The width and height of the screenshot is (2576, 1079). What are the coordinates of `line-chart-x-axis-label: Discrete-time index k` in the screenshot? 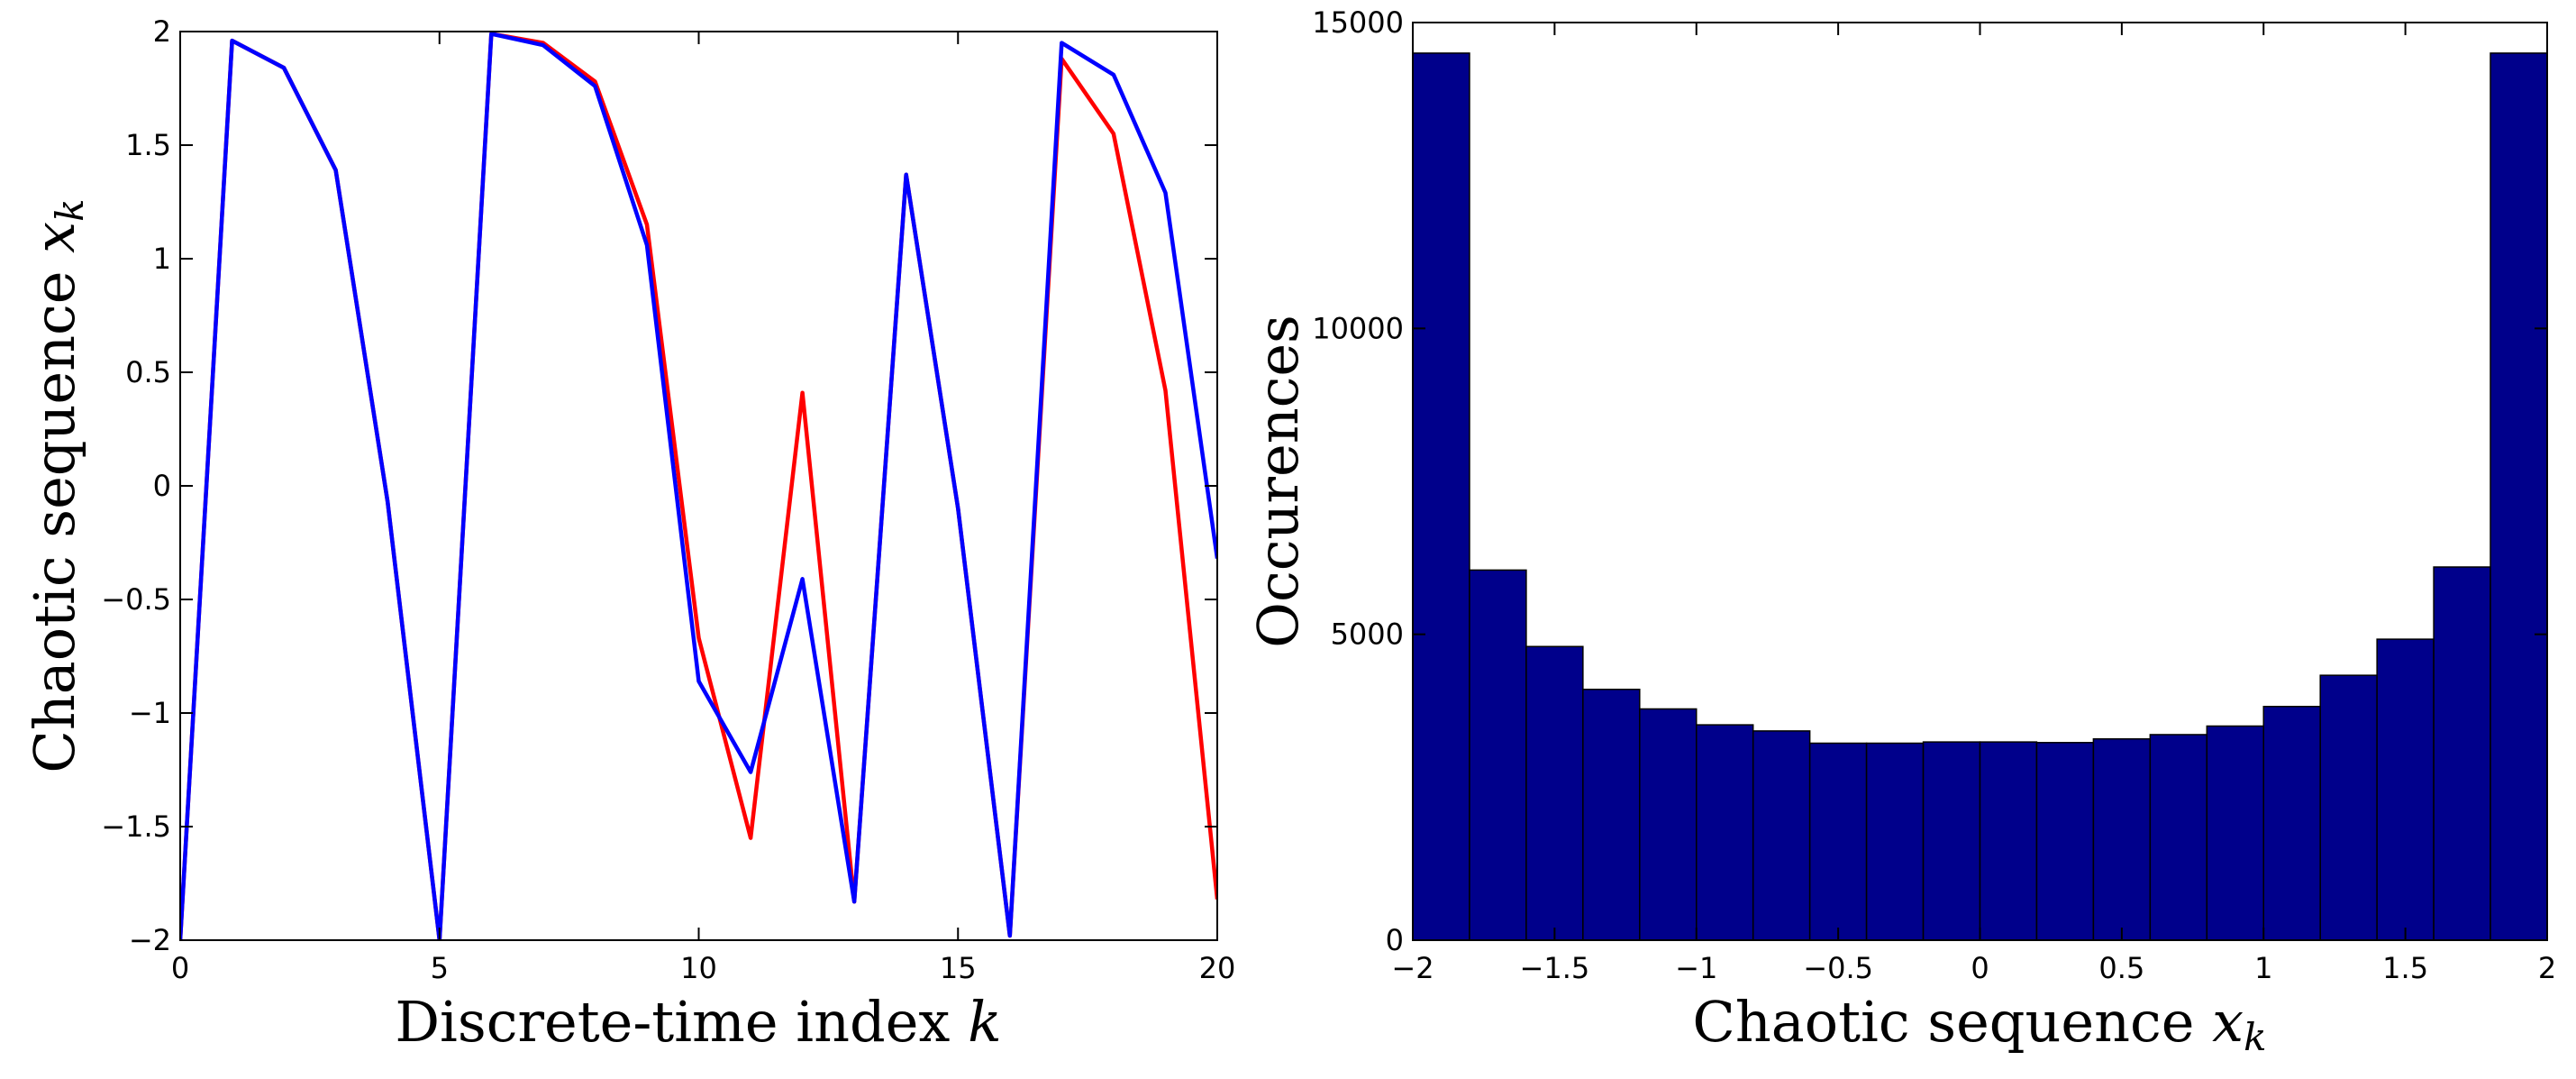 It's located at (698, 1022).